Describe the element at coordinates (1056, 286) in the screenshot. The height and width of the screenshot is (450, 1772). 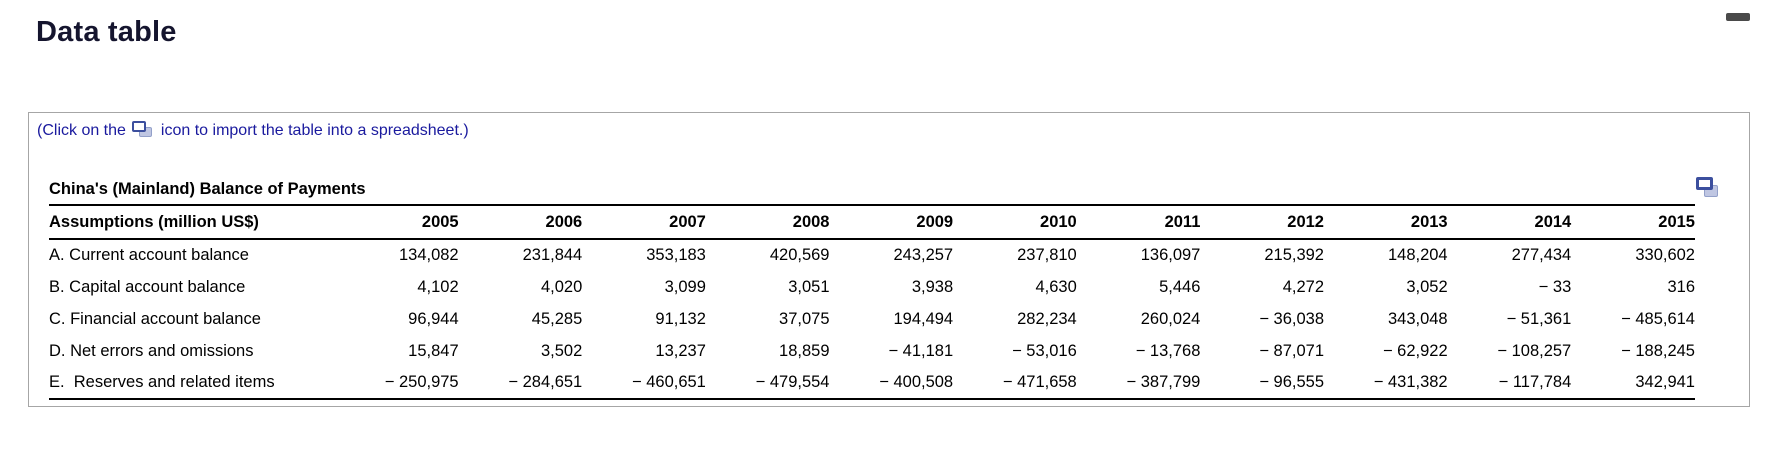
I see `value-cell: 4,630` at that location.